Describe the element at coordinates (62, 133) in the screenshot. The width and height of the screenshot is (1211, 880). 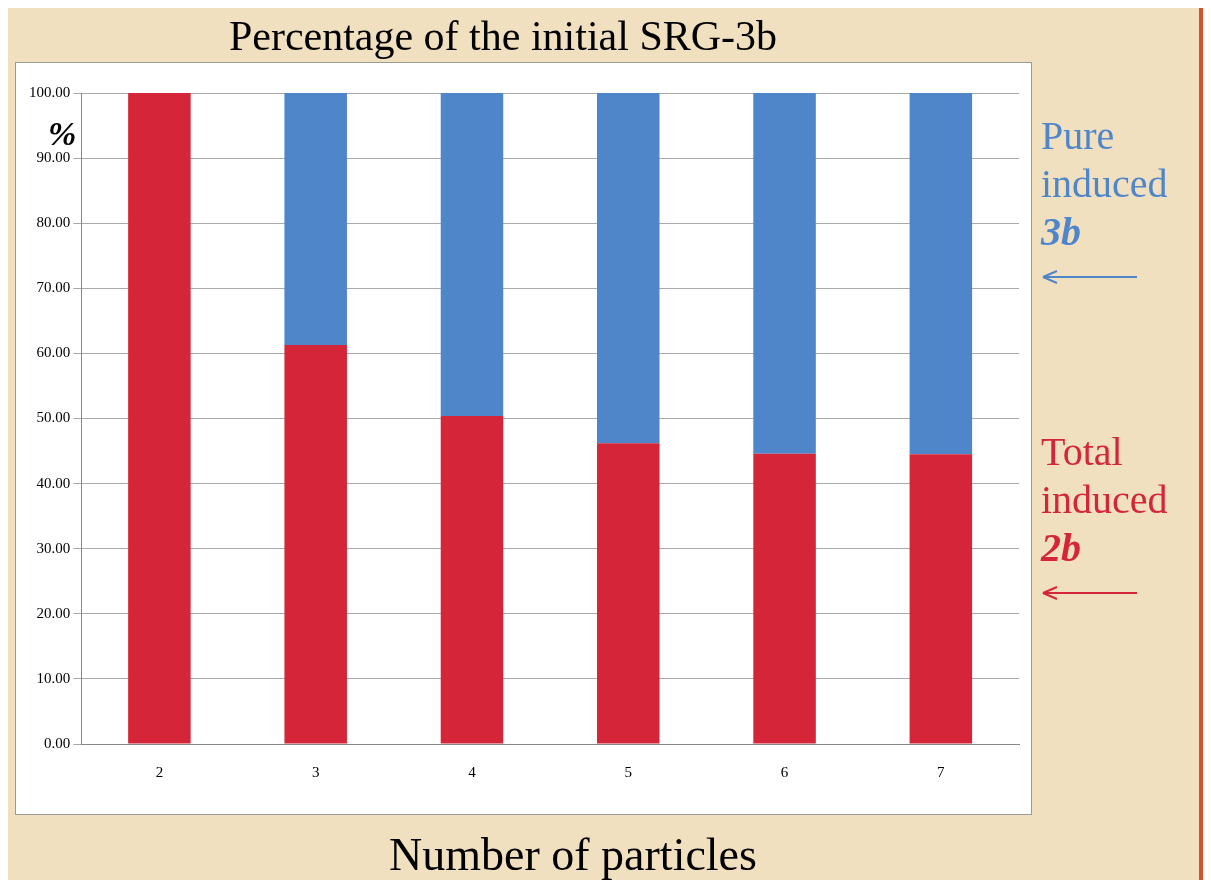
I see `y-axis-title: %` at that location.